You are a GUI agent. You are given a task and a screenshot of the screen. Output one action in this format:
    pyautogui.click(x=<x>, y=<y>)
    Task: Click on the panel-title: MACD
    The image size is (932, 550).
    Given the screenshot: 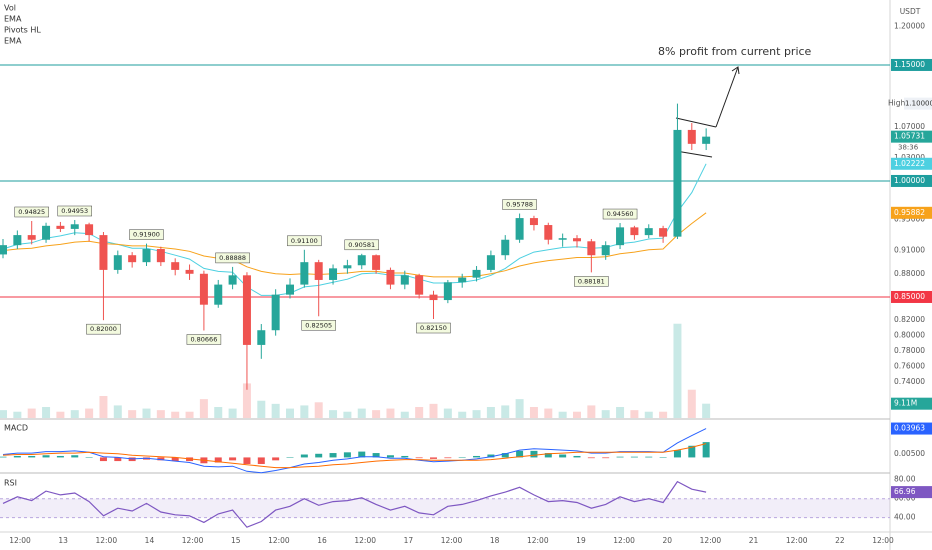 What is the action you would take?
    pyautogui.click(x=16, y=428)
    